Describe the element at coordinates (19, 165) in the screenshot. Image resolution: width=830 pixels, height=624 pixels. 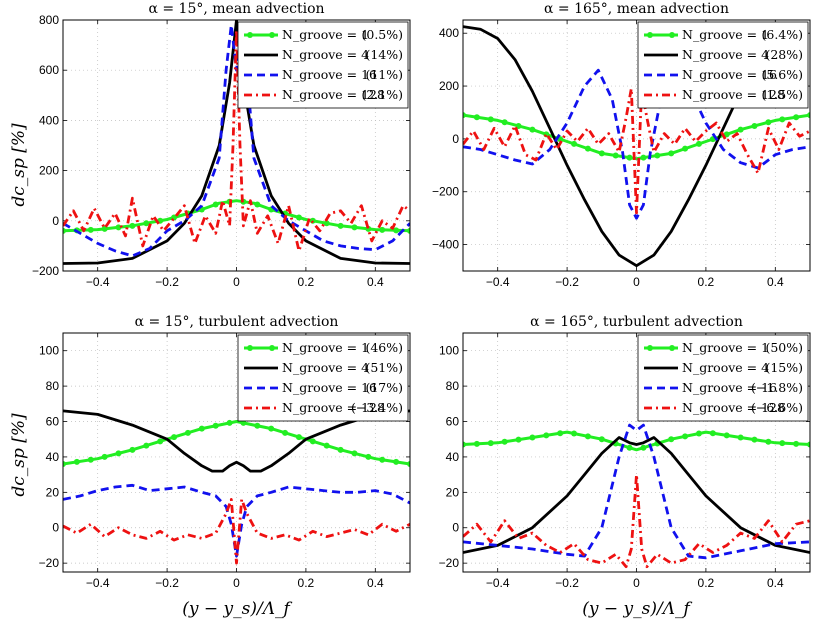
I see `y-axis-label-top: dc_sp [%]` at that location.